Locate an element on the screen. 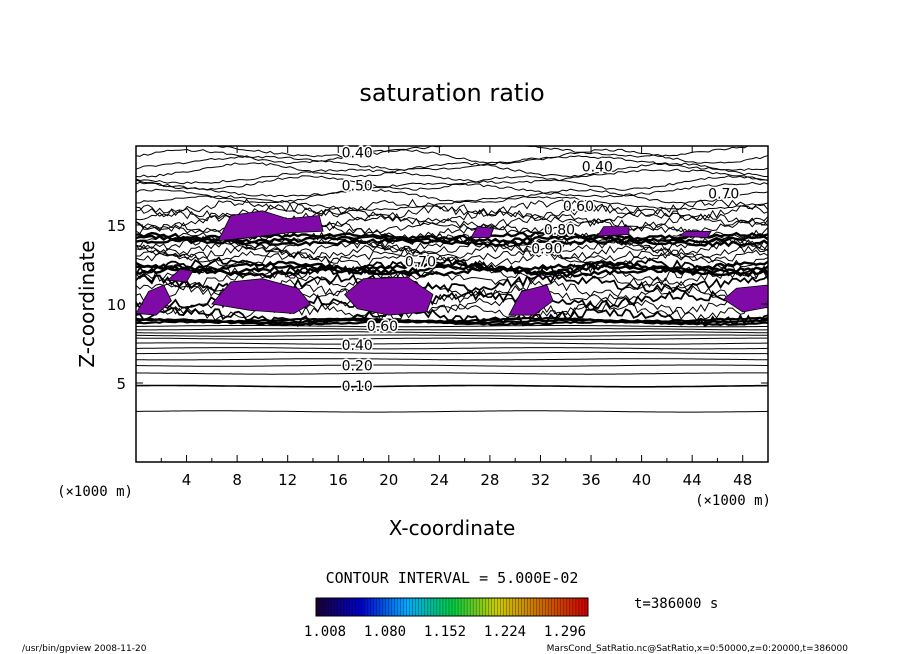 Image resolution: width=904 pixels, height=654 pixels. x-tick-label: 16 is located at coordinates (338, 480).